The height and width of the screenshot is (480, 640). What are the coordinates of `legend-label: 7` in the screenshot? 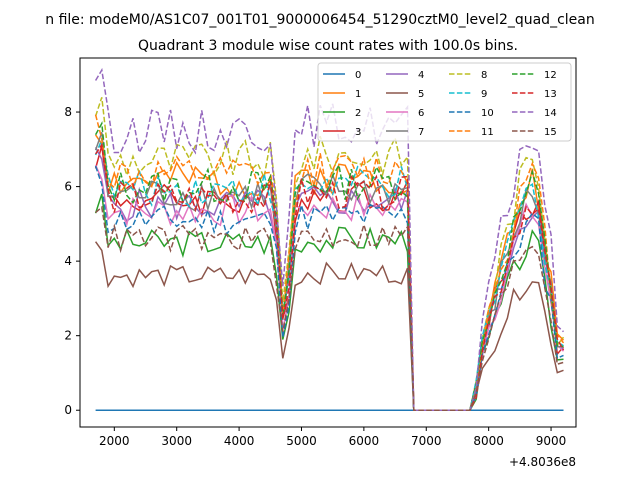 It's located at (421, 132).